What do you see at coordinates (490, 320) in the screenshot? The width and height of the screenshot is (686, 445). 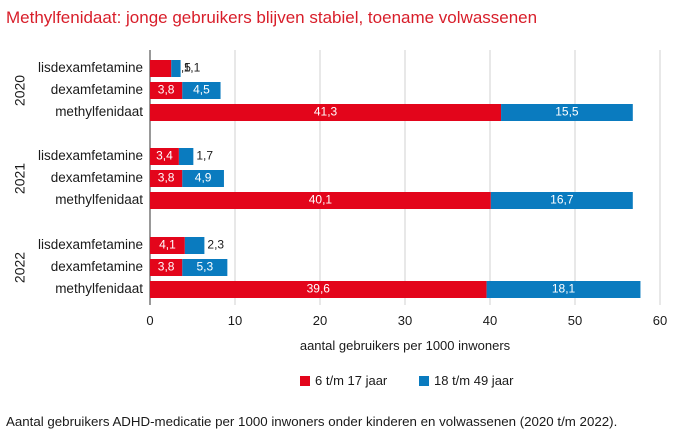 I see `x-tick-label: 40` at bounding box center [490, 320].